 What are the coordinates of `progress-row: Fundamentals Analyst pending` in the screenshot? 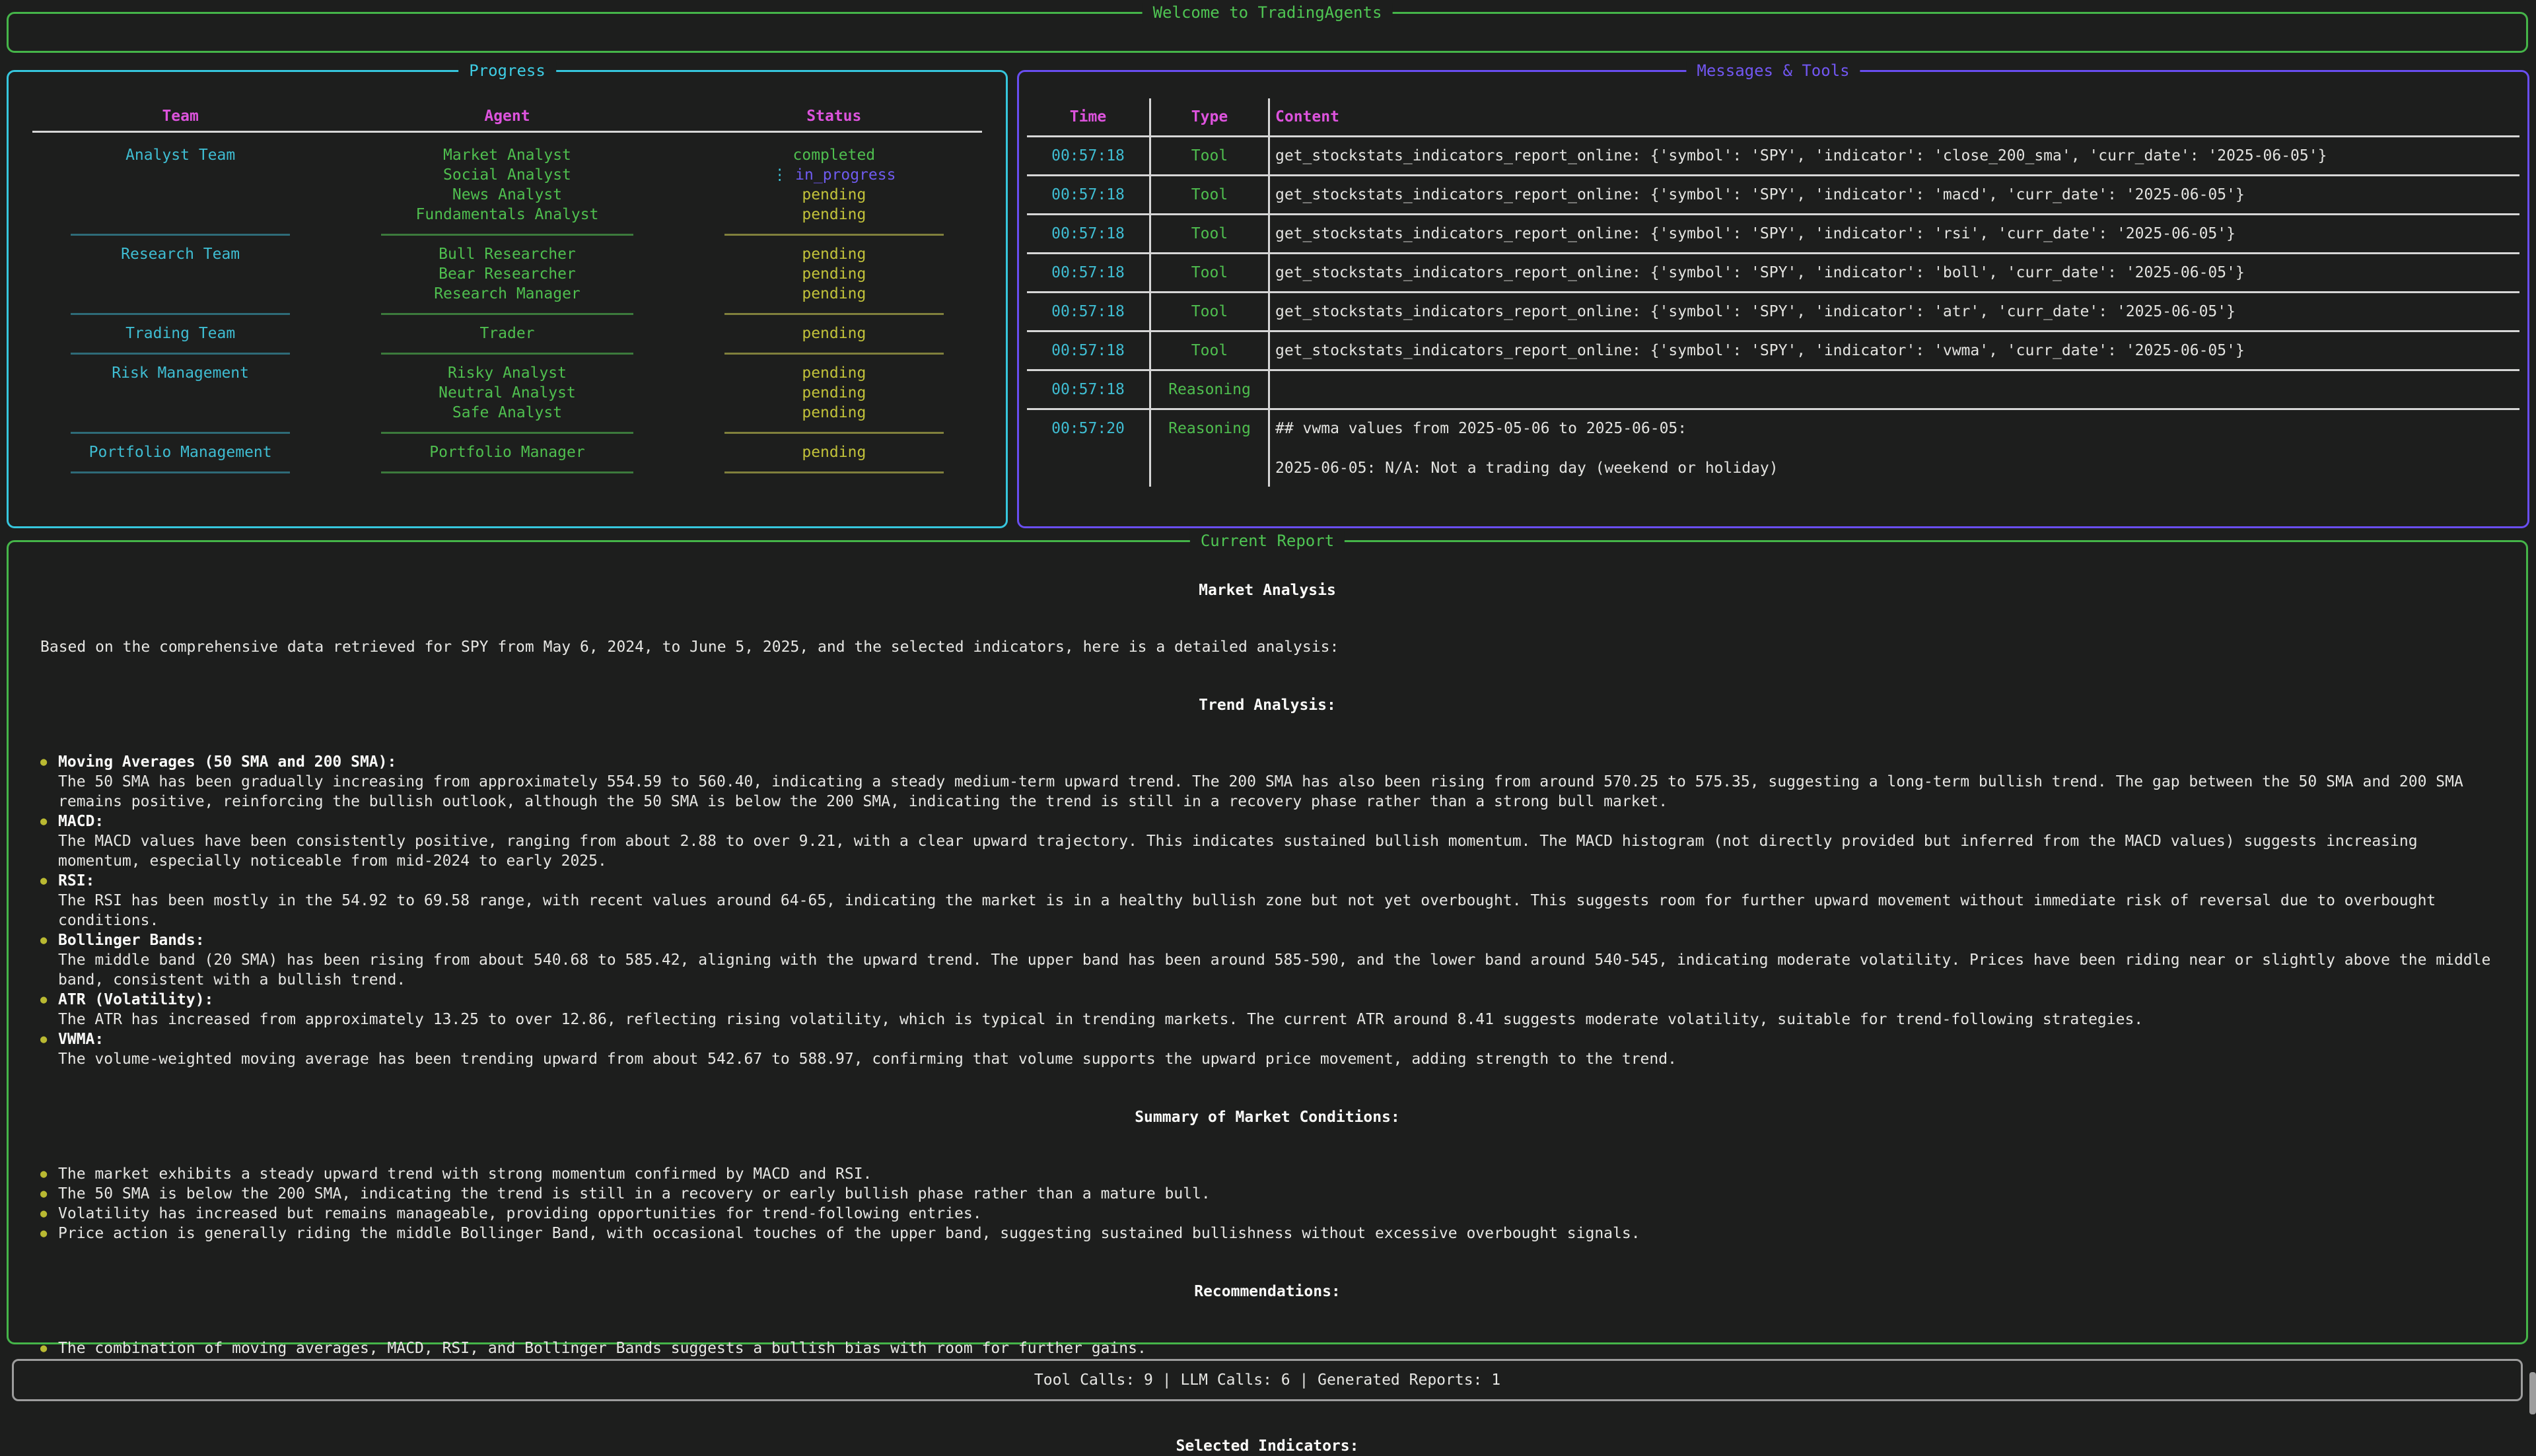 It's located at (507, 215).